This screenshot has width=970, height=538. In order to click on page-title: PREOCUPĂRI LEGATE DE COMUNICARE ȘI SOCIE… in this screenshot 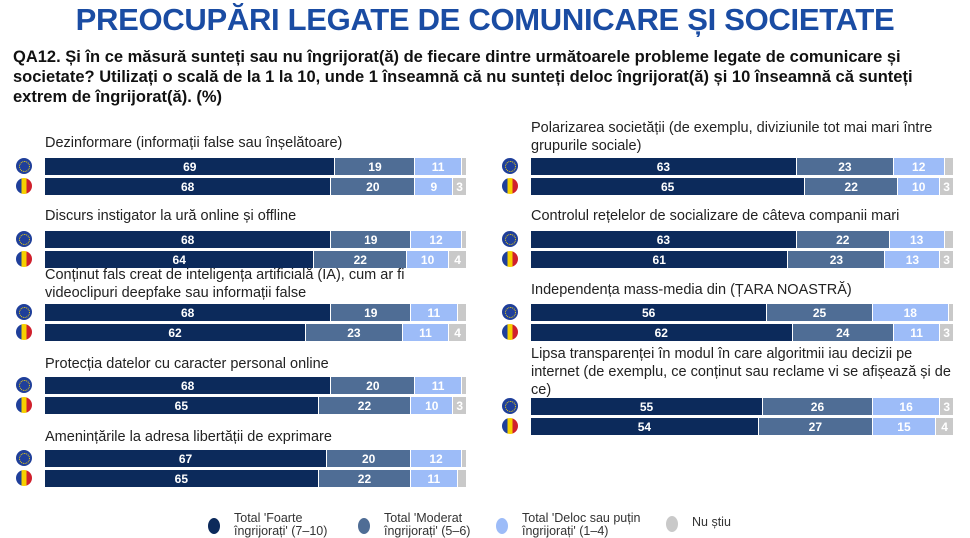, I will do `click(485, 19)`.